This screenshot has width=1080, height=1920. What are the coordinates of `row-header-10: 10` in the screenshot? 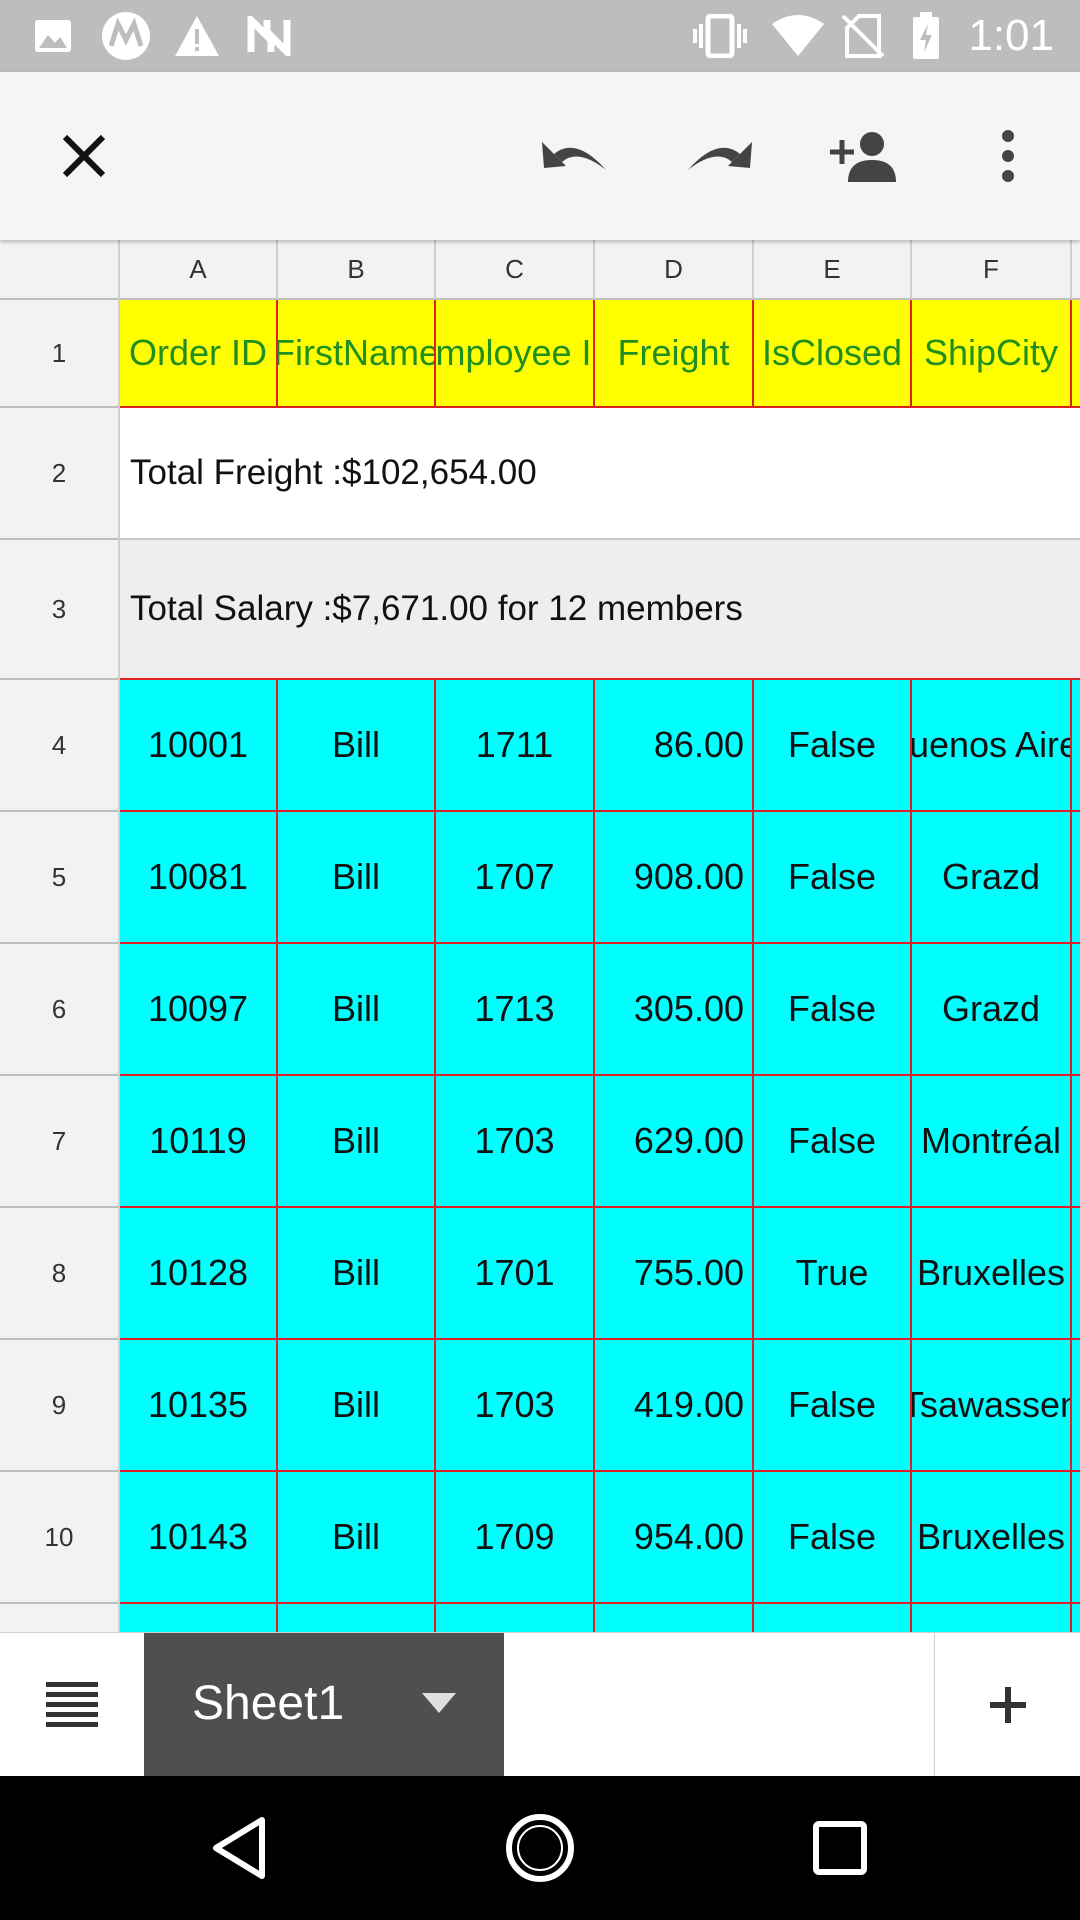 It's located at (60, 1538).